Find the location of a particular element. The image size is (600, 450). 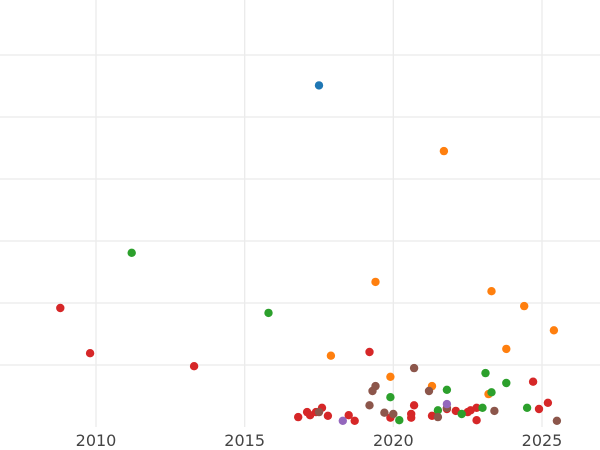

x-tick-label: 2025 is located at coordinates (542, 440).